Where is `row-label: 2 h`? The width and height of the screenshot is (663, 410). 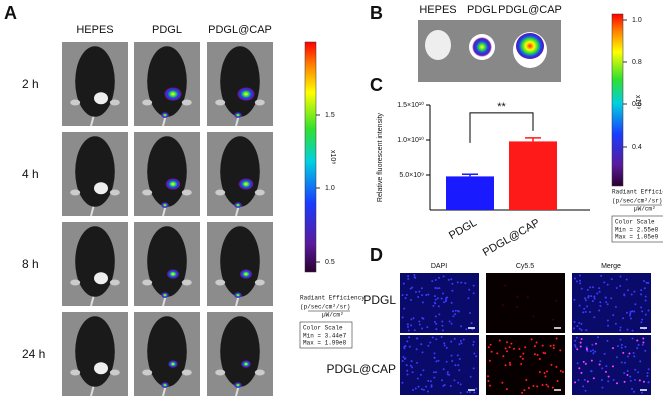 row-label: 2 h is located at coordinates (30, 84).